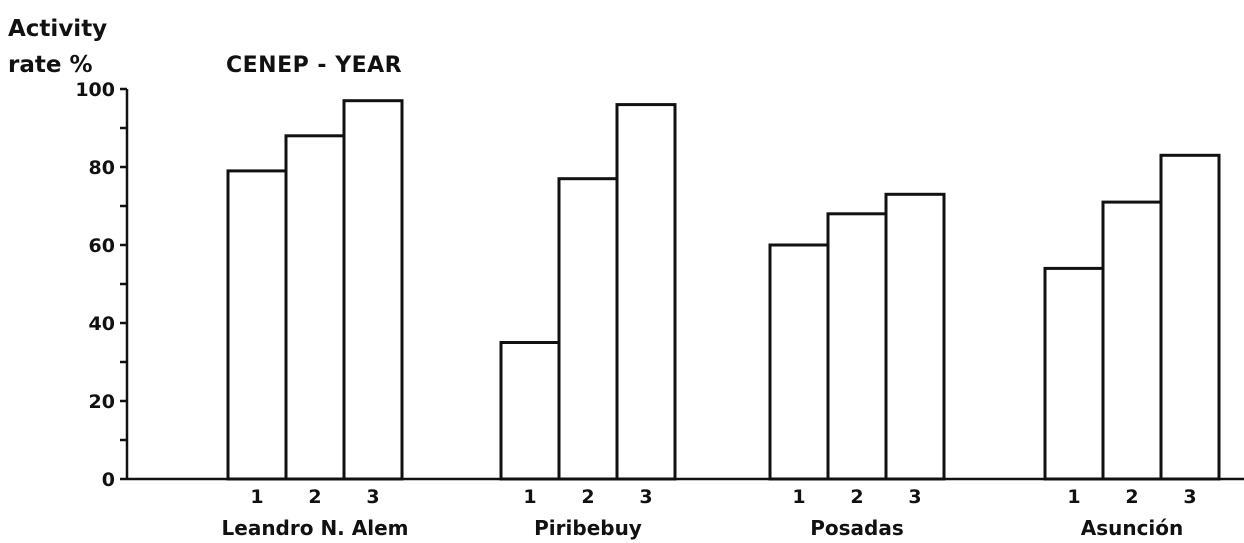 The image size is (1244, 543). Describe the element at coordinates (102, 402) in the screenshot. I see `y-tick-label: 20` at that location.